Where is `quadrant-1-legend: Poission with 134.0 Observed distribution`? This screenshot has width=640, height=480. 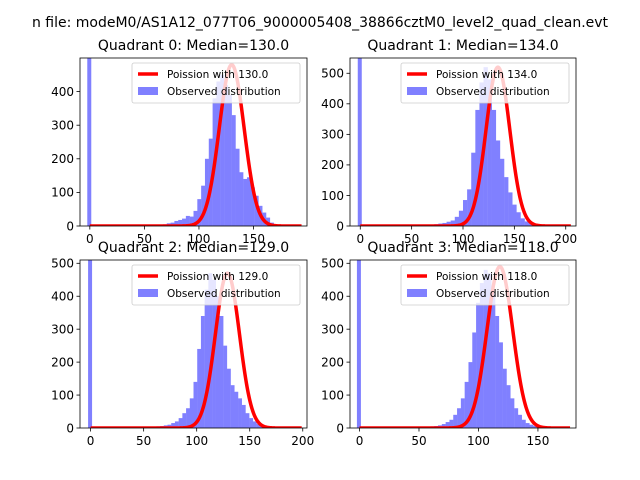 quadrant-1-legend: Poission with 134.0 Observed distribution is located at coordinates (485, 83).